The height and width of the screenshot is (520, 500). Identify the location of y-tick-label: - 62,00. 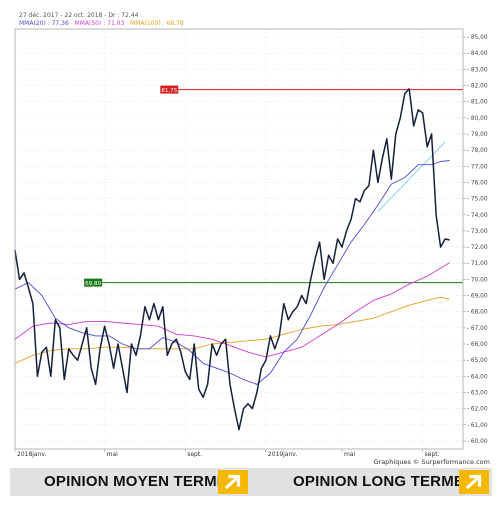
(477, 410).